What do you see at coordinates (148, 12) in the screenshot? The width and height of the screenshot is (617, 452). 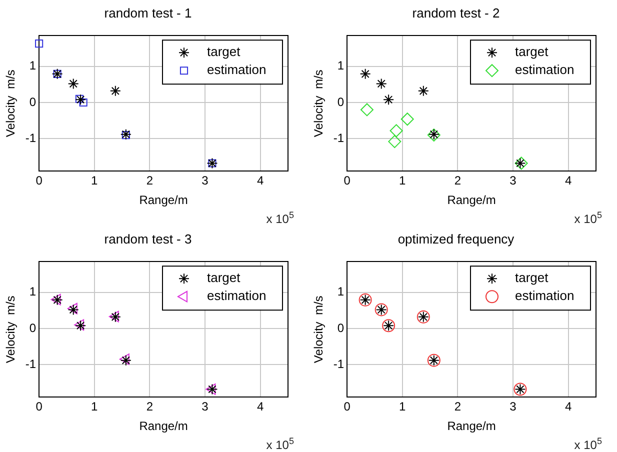 I see `chart-title: random test - 1` at bounding box center [148, 12].